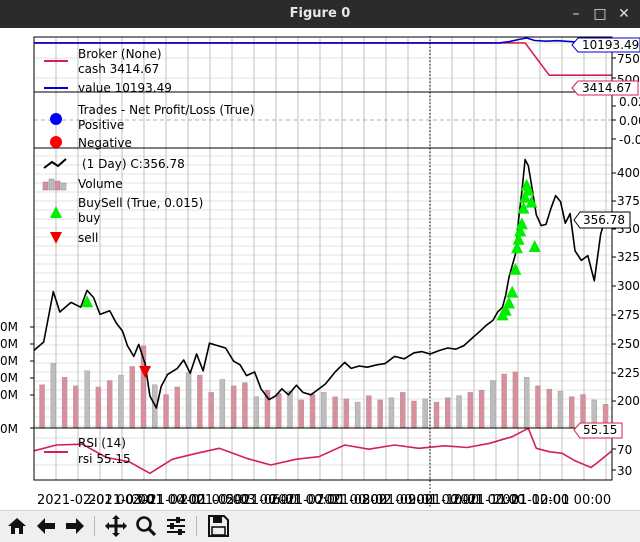  I want to click on x-tick: 2021-09-01 00:00, so click(420, 500).